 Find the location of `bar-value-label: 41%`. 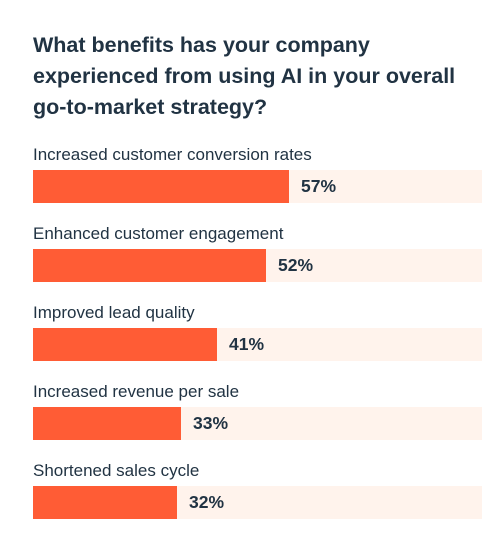

bar-value-label: 41% is located at coordinates (247, 344).